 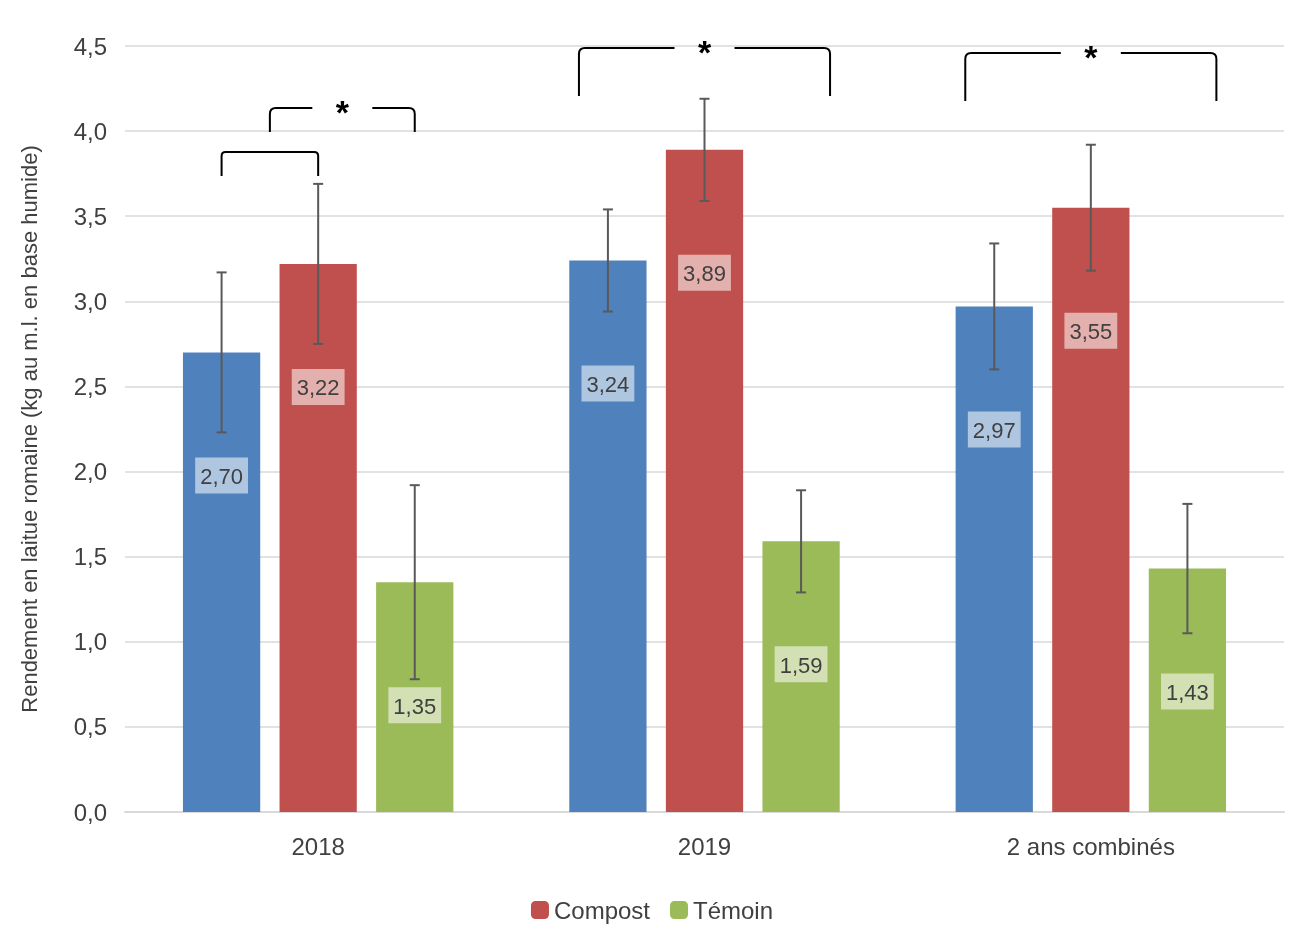 What do you see at coordinates (1090, 846) in the screenshot?
I see `x-tick-label: 2 ans combinés` at bounding box center [1090, 846].